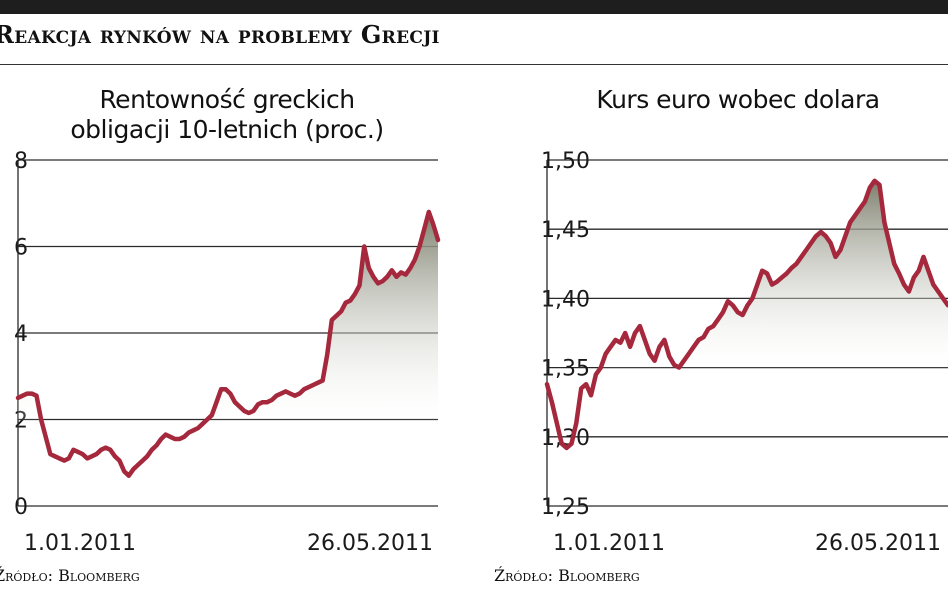 This screenshot has height=593, width=948. Describe the element at coordinates (565, 369) in the screenshot. I see `eurusd-y-tick-label: 1,35` at that location.